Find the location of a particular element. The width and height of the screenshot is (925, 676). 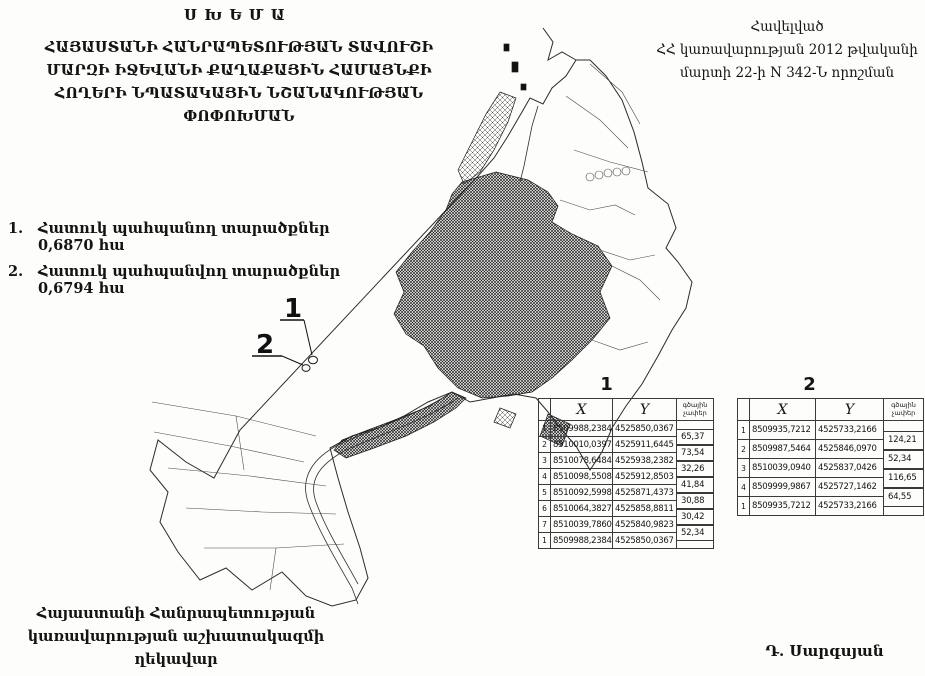

table-row: 5 8510092,5998 4525871,4373 is located at coordinates (607, 492).